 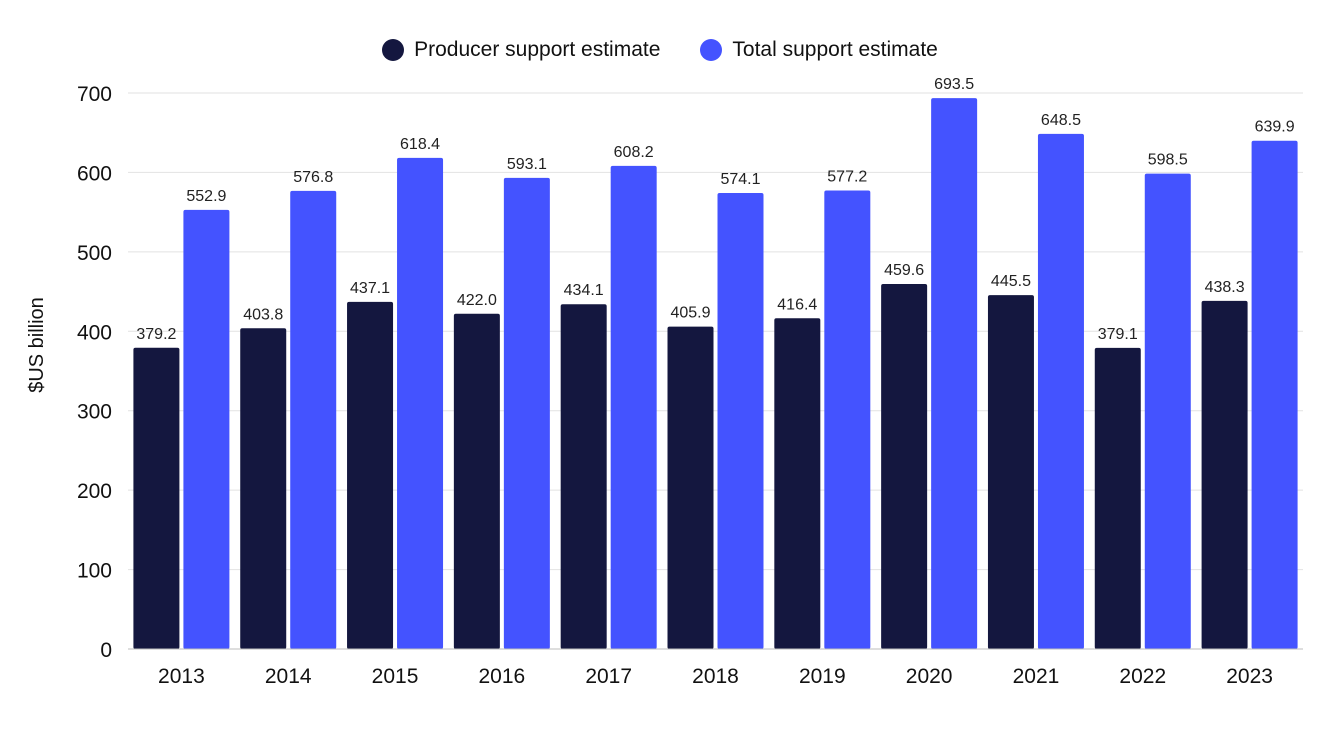 I want to click on x-tick-label: 2020, so click(x=929, y=676).